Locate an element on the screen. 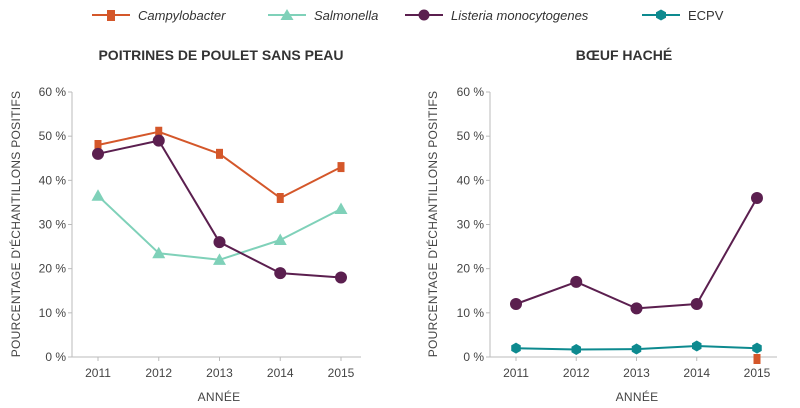 The image size is (800, 408). series-beef is located at coordinates (636, 278).